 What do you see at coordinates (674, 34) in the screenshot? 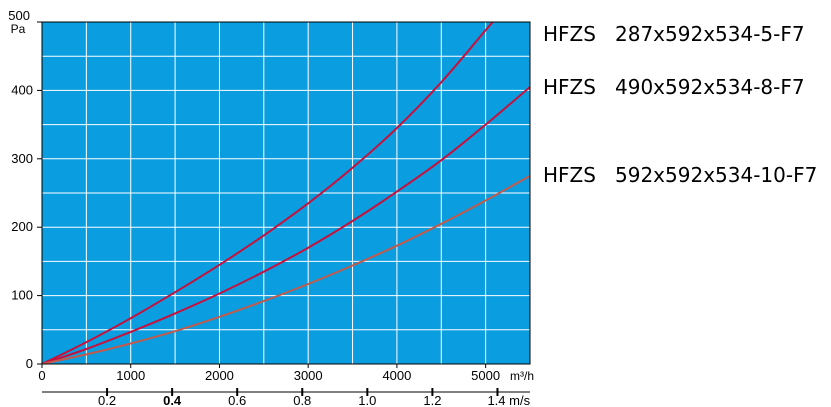
I see `legend-label-1: HFZS 287x592x534-5-F7` at bounding box center [674, 34].